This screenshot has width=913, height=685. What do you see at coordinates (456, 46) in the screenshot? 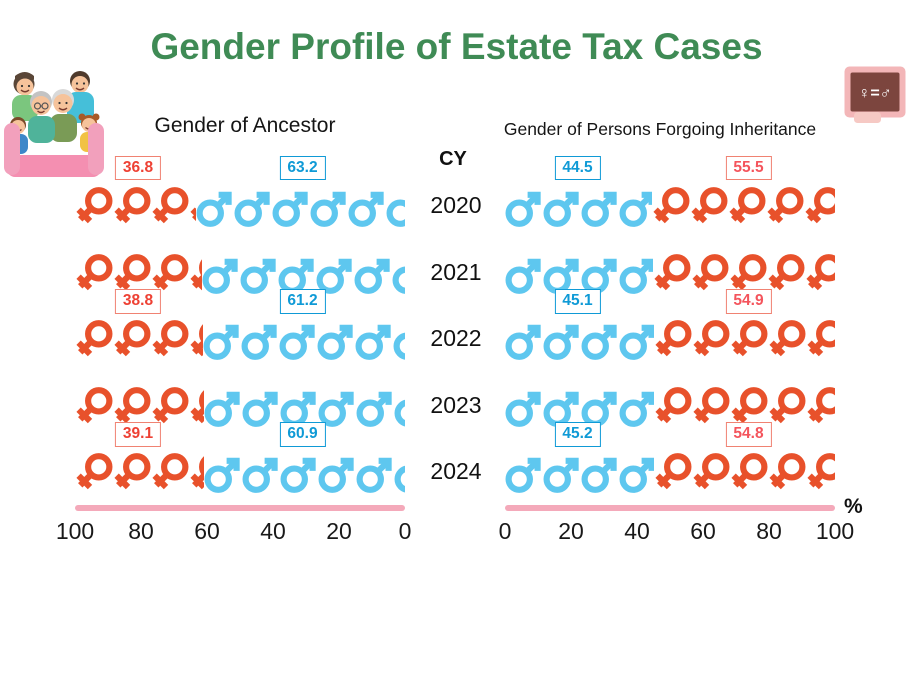
I see `page-title: Gender Profile of Estate Tax Cases` at bounding box center [456, 46].